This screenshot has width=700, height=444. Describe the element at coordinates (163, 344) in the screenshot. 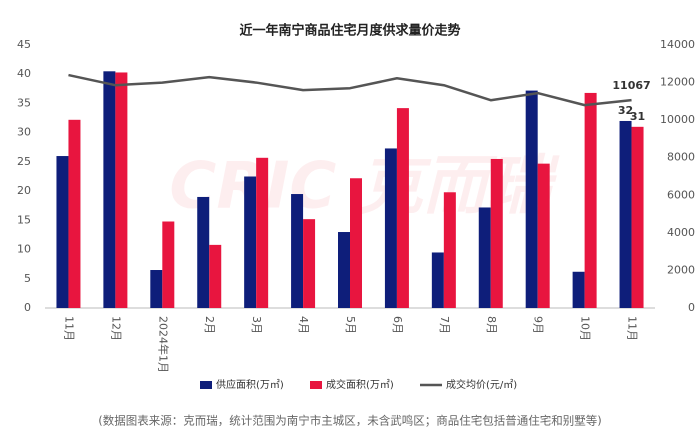

I see `x-tick-label: 2024年1月` at that location.